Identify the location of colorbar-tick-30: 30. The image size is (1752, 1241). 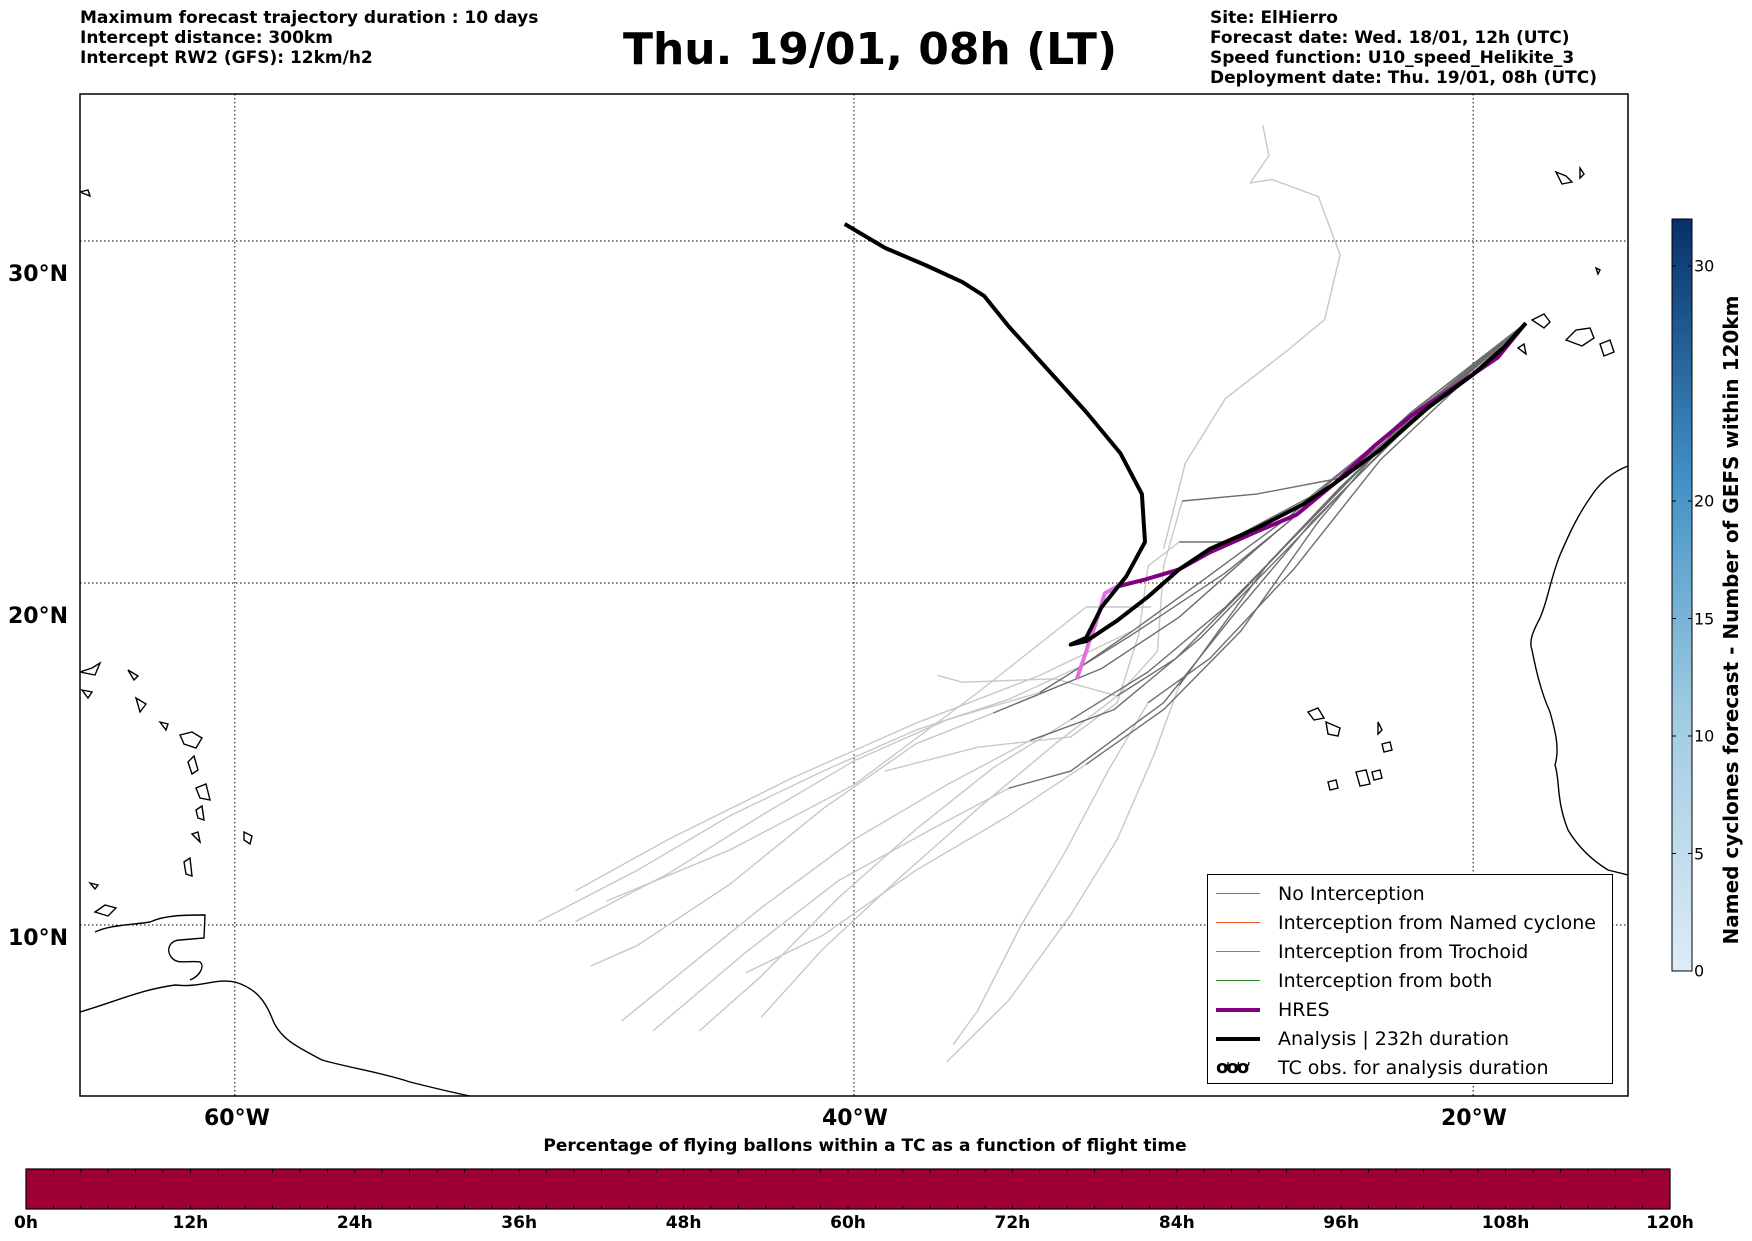
(1704, 266).